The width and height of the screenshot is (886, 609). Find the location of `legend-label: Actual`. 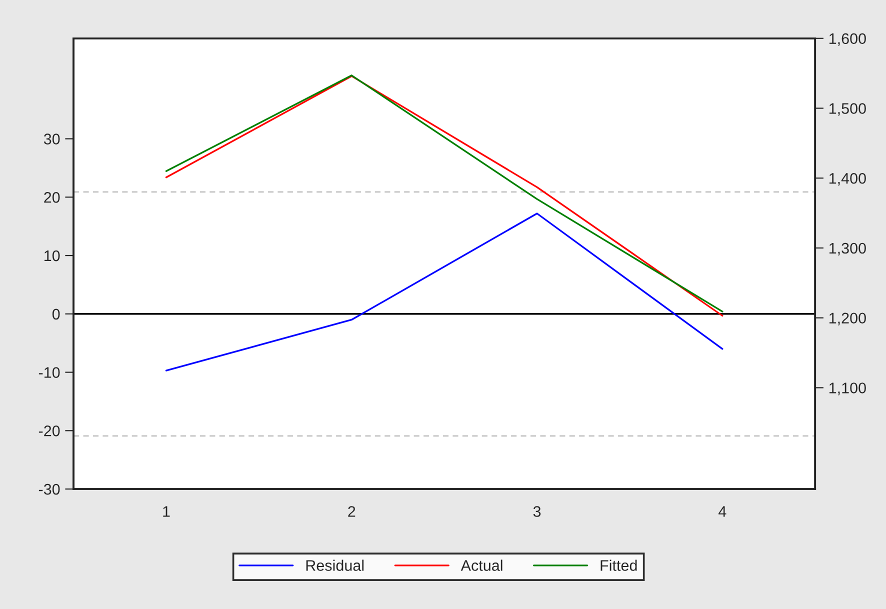

legend-label: Actual is located at coordinates (481, 565).